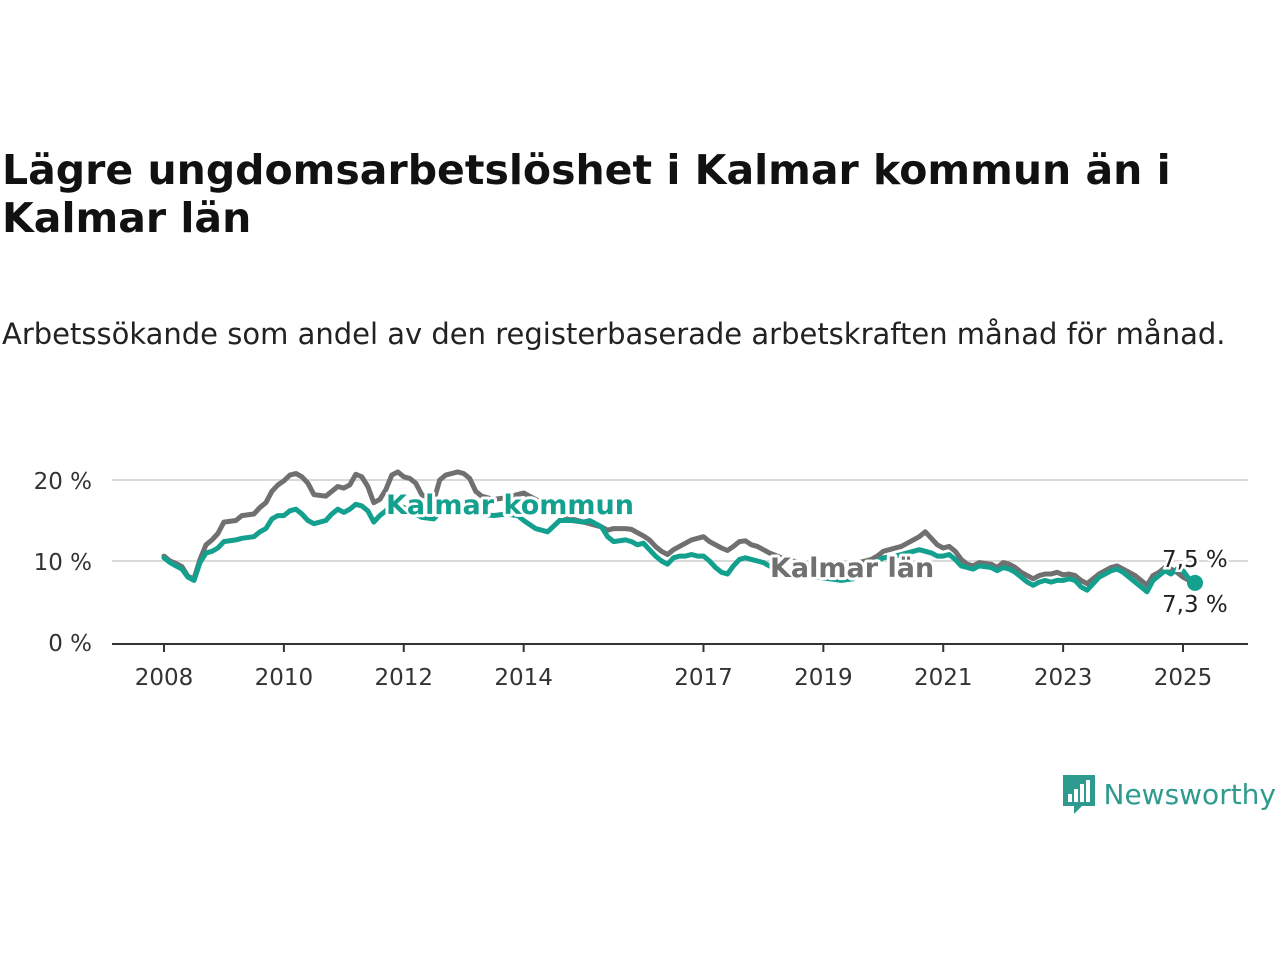 This screenshot has width=1280, height=960. What do you see at coordinates (1190, 794) in the screenshot?
I see `brand-name: Newsworthy` at bounding box center [1190, 794].